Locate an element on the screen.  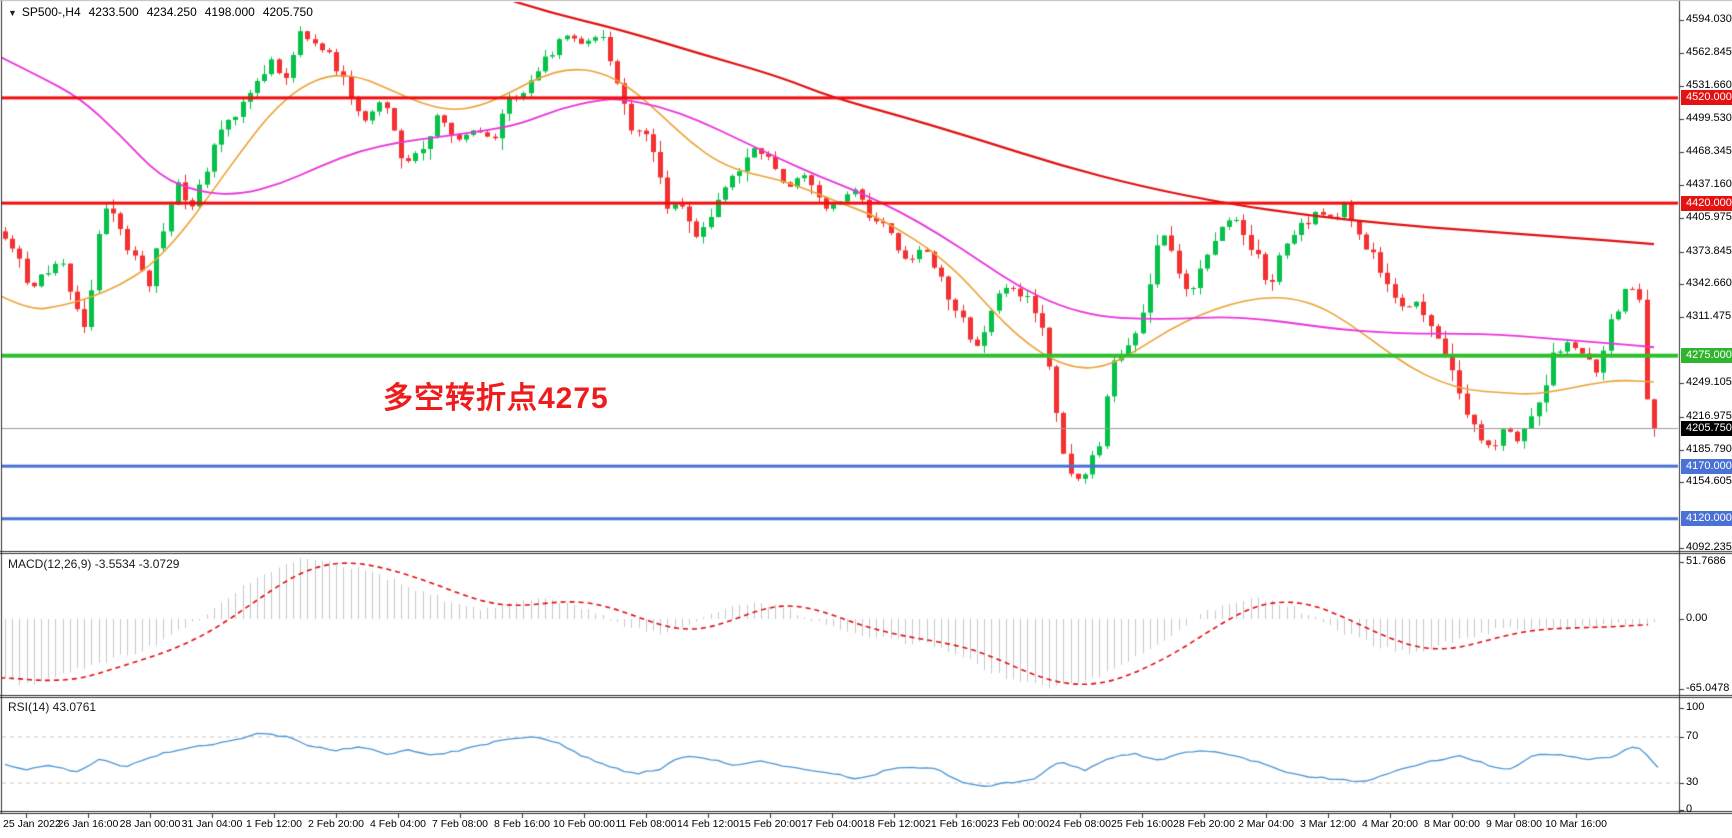
price-tick-label: 4154.605 is located at coordinates (1709, 481).